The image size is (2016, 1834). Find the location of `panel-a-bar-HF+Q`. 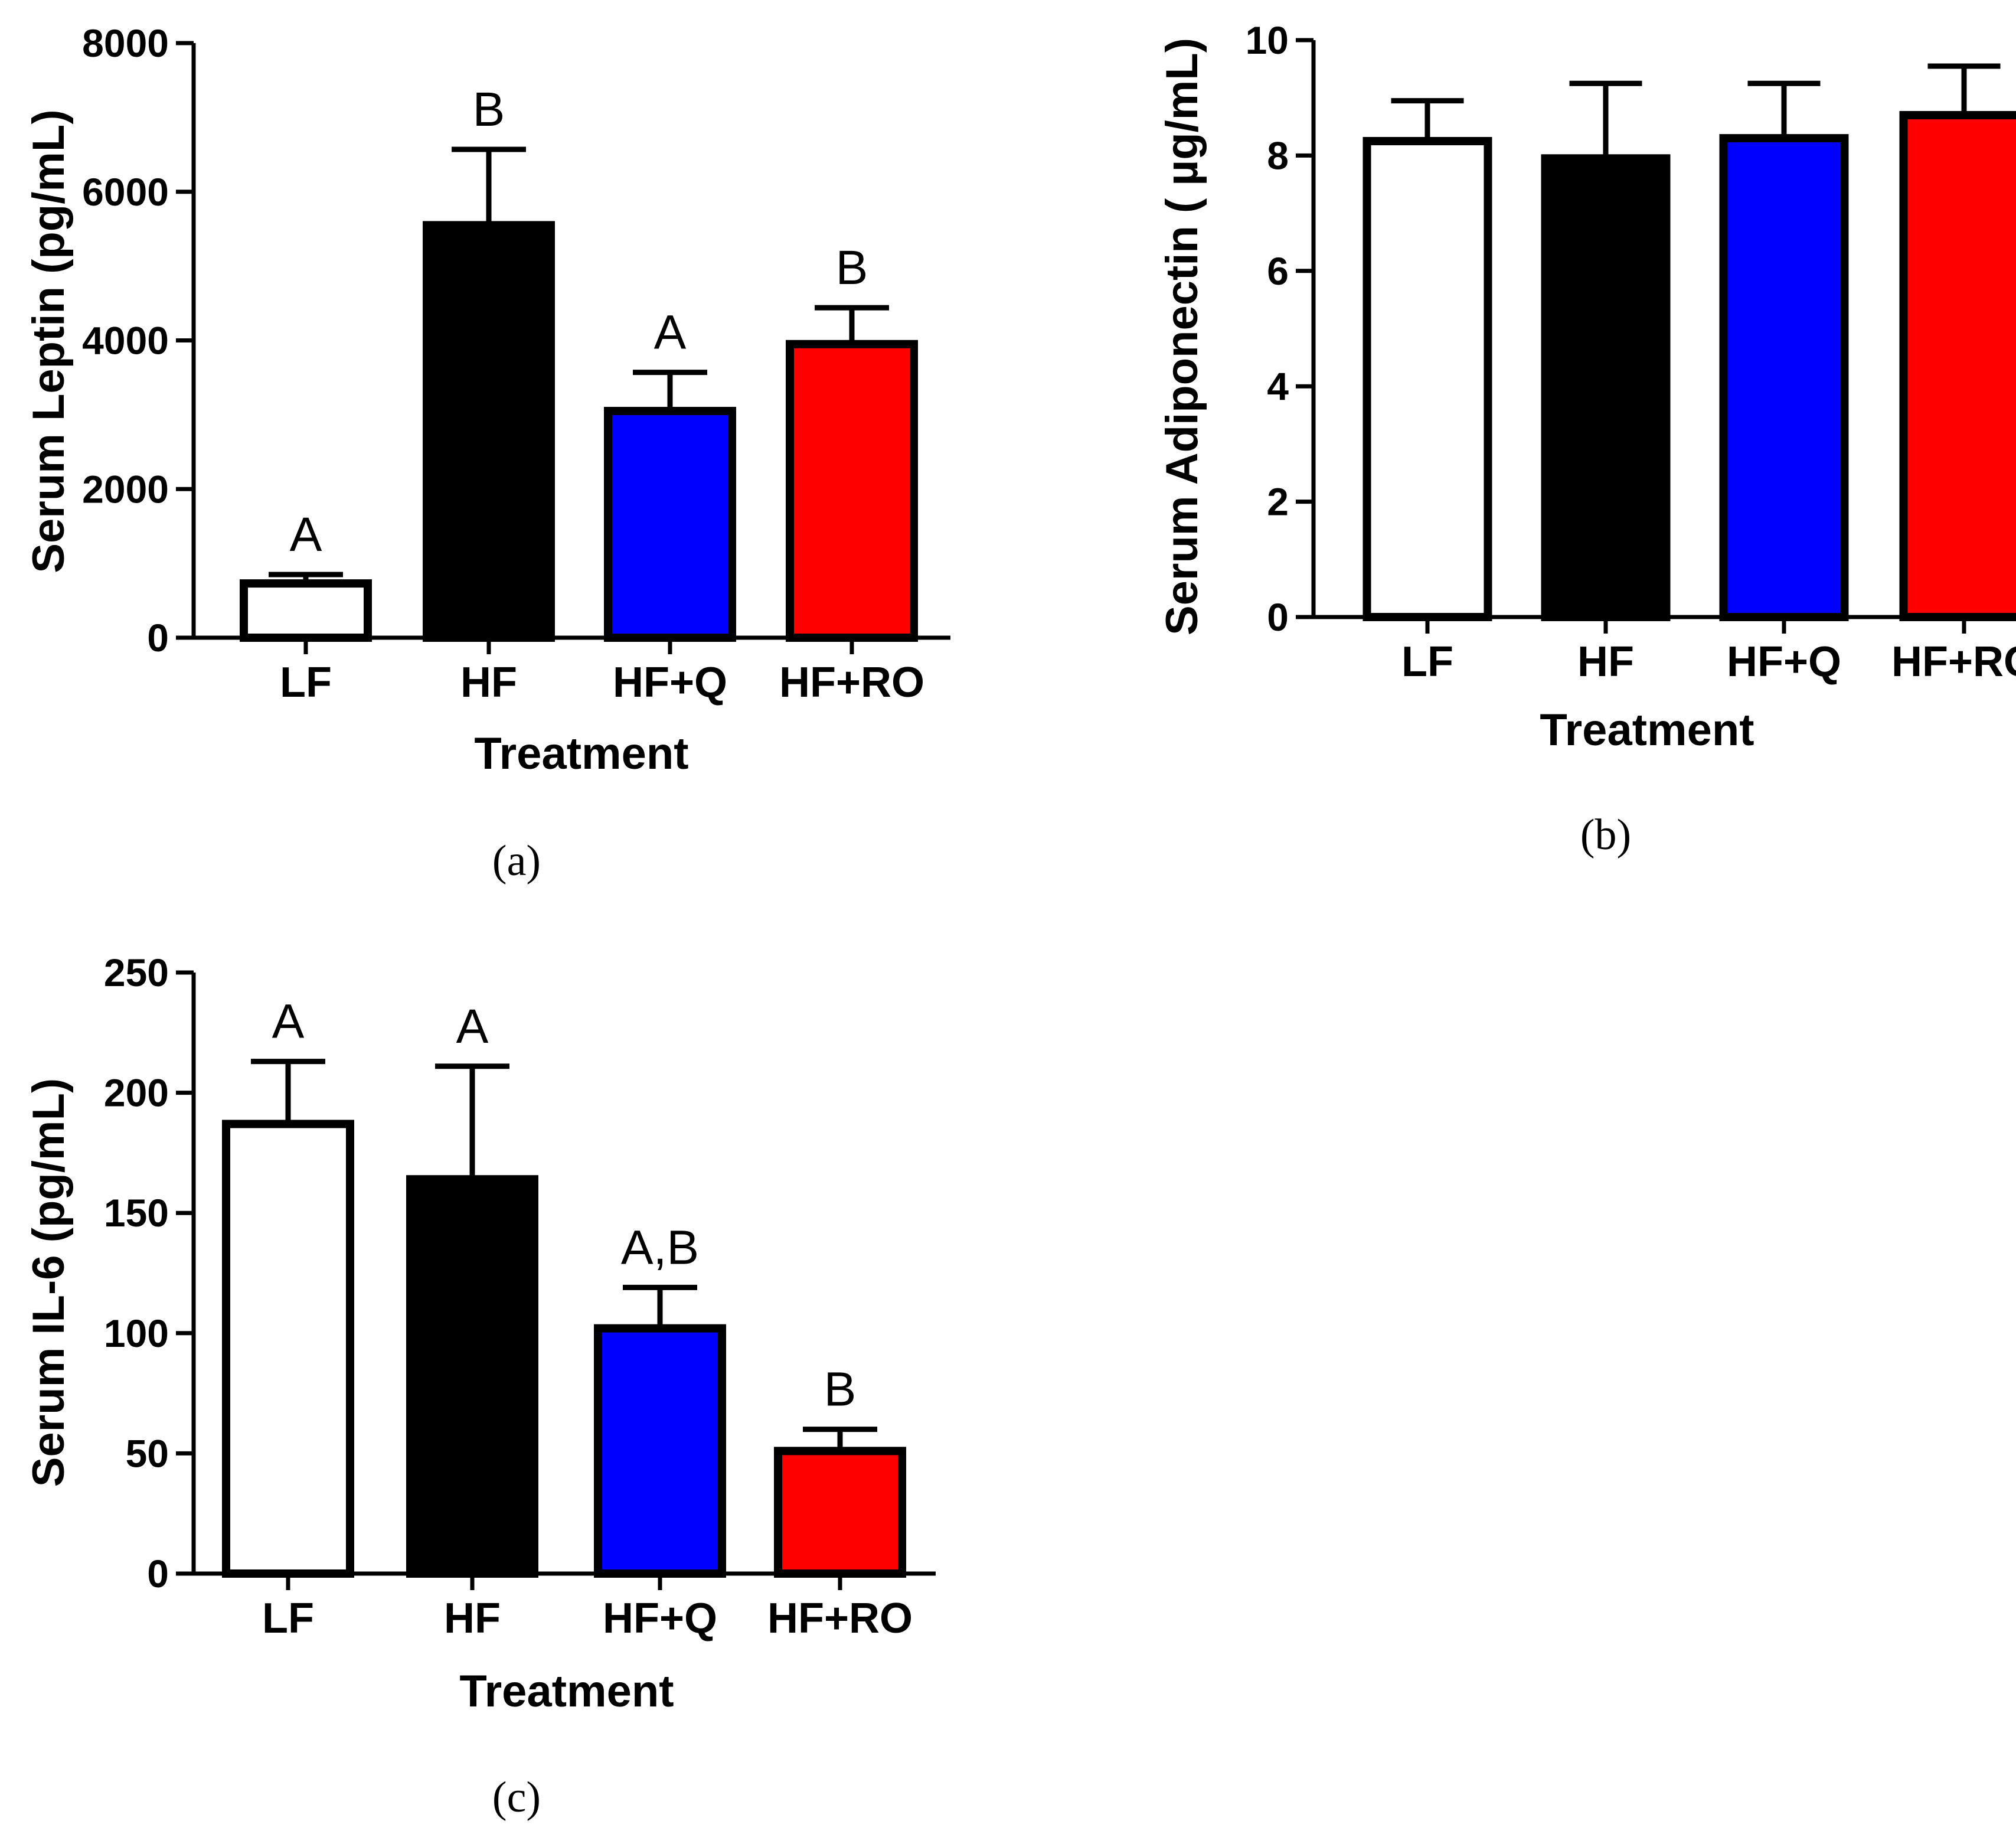

panel-a-bar-HF+Q is located at coordinates (670, 524).